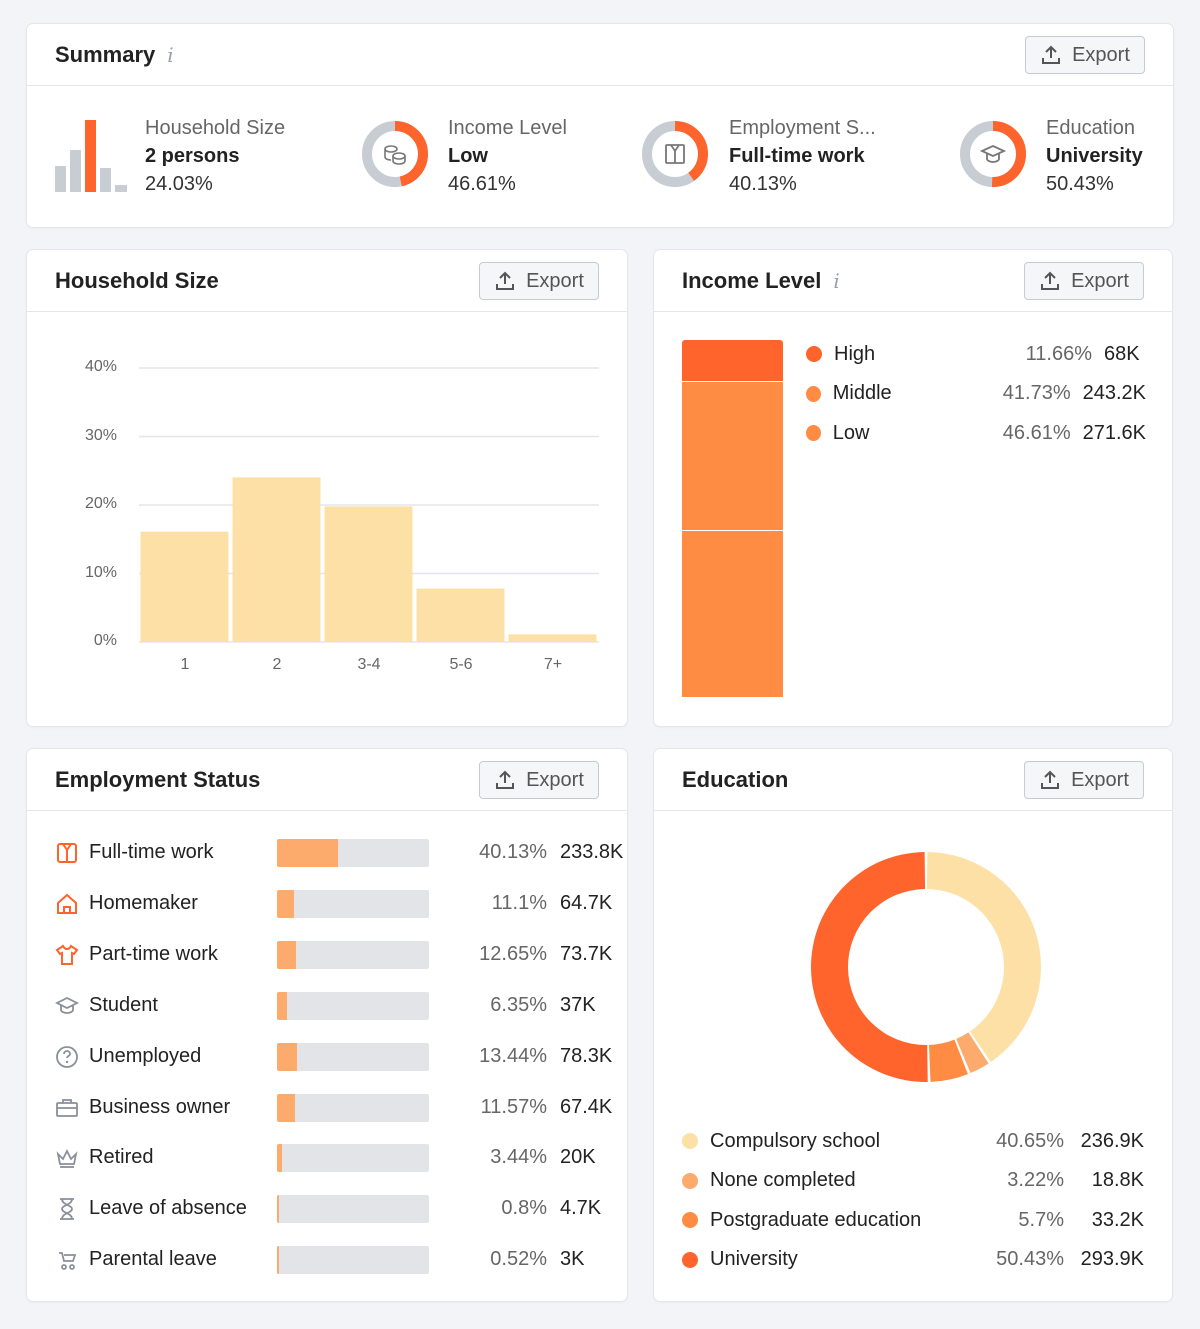 This screenshot has width=1200, height=1329. Describe the element at coordinates (586, 1055) in the screenshot. I see `employment-count: 78.3K` at that location.